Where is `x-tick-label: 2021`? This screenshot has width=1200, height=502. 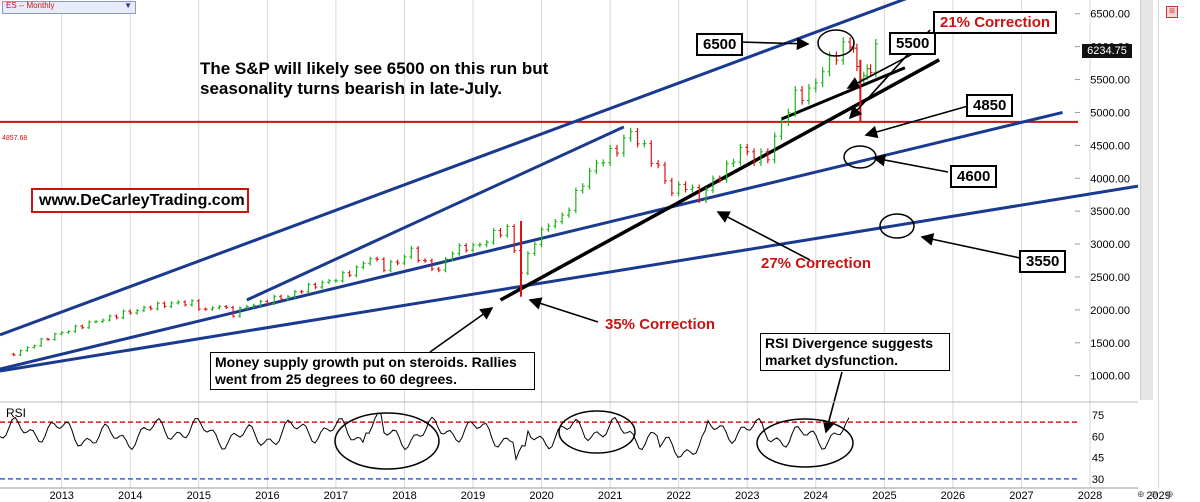
x-tick-label: 2021 is located at coordinates (610, 496).